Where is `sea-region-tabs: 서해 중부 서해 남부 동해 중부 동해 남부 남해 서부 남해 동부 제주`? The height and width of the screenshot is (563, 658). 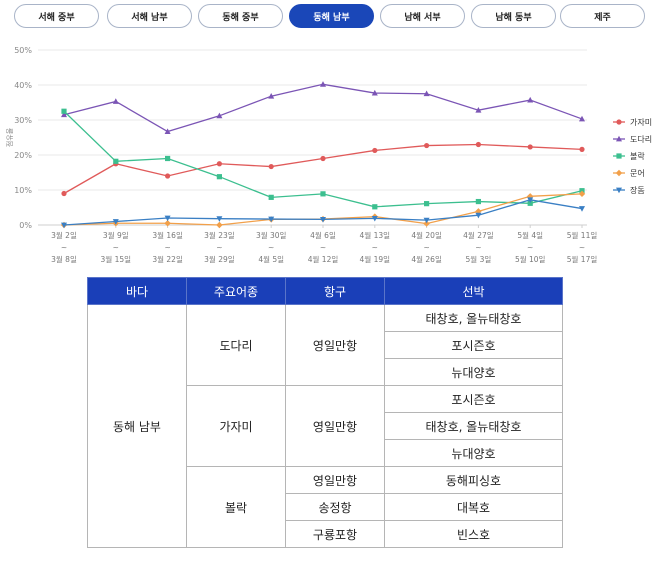
sea-region-tabs: 서해 중부 서해 남부 동해 중부 동해 남부 남해 서부 남해 동부 제주 is located at coordinates (334, 16).